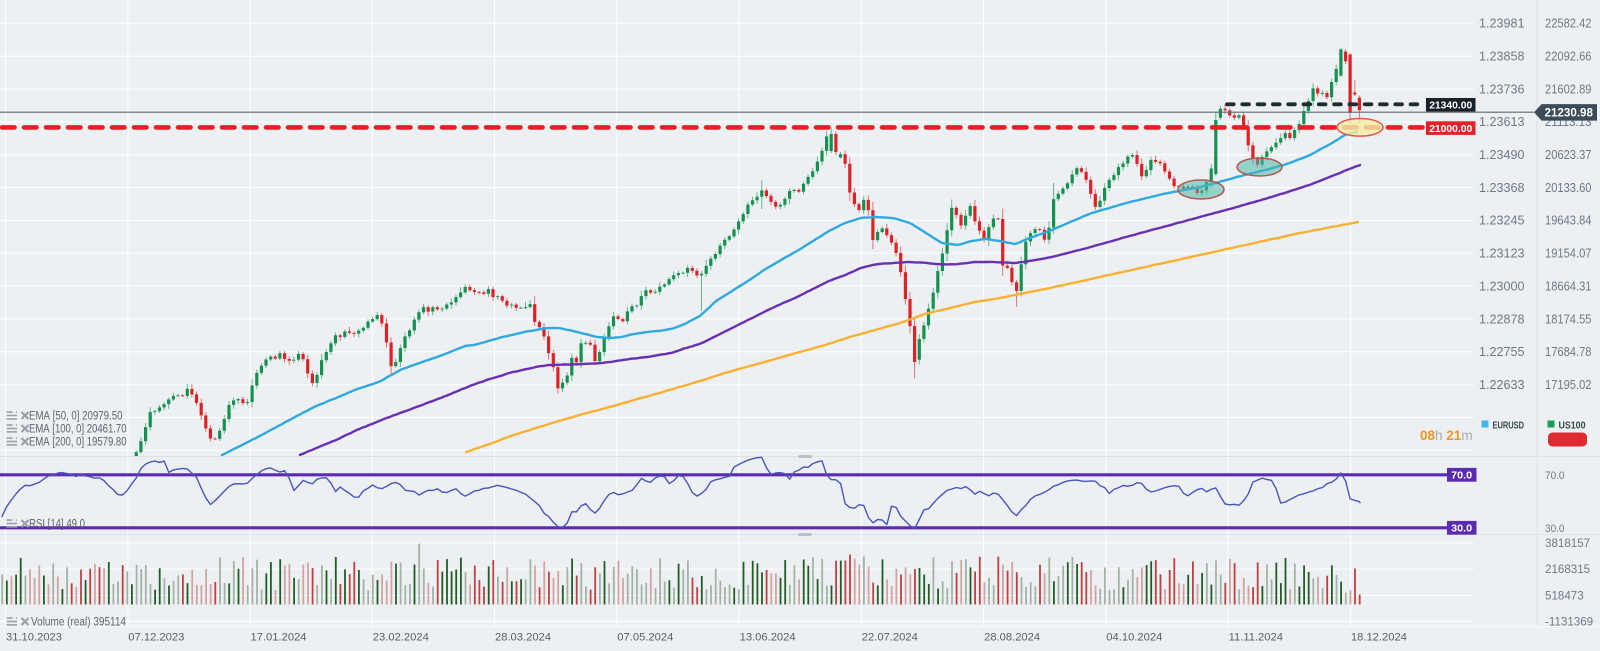 The image size is (1600, 651). Describe the element at coordinates (401, 638) in the screenshot. I see `svg-text: 23.02.2024` at that location.